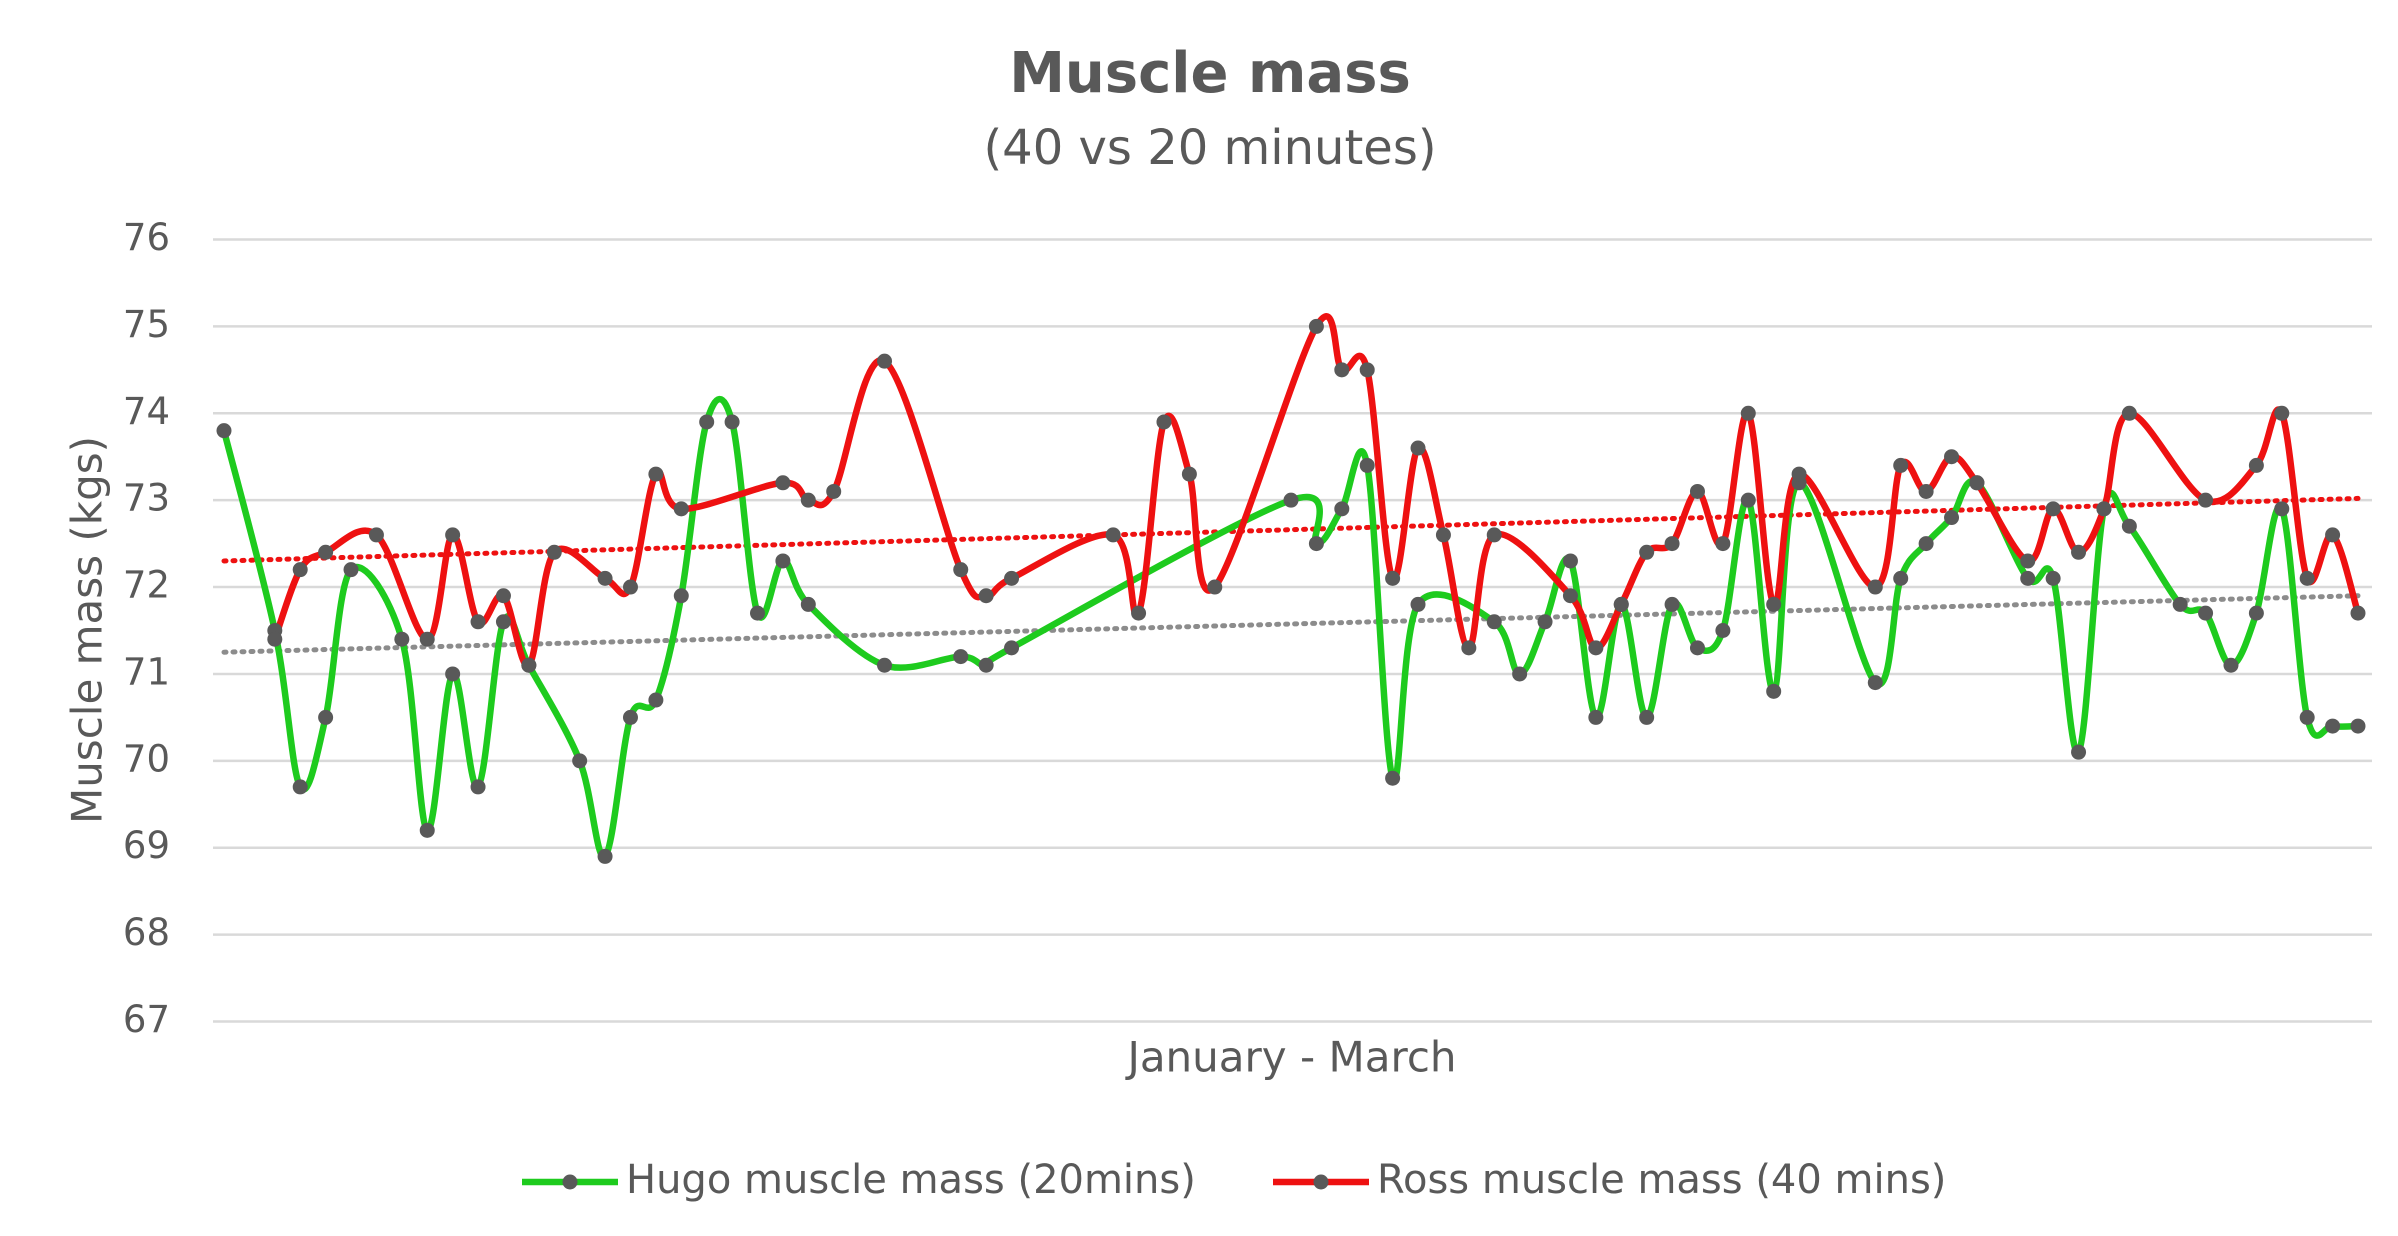  Describe the element at coordinates (146, 1019) in the screenshot. I see `y-tick-label: 67` at that location.